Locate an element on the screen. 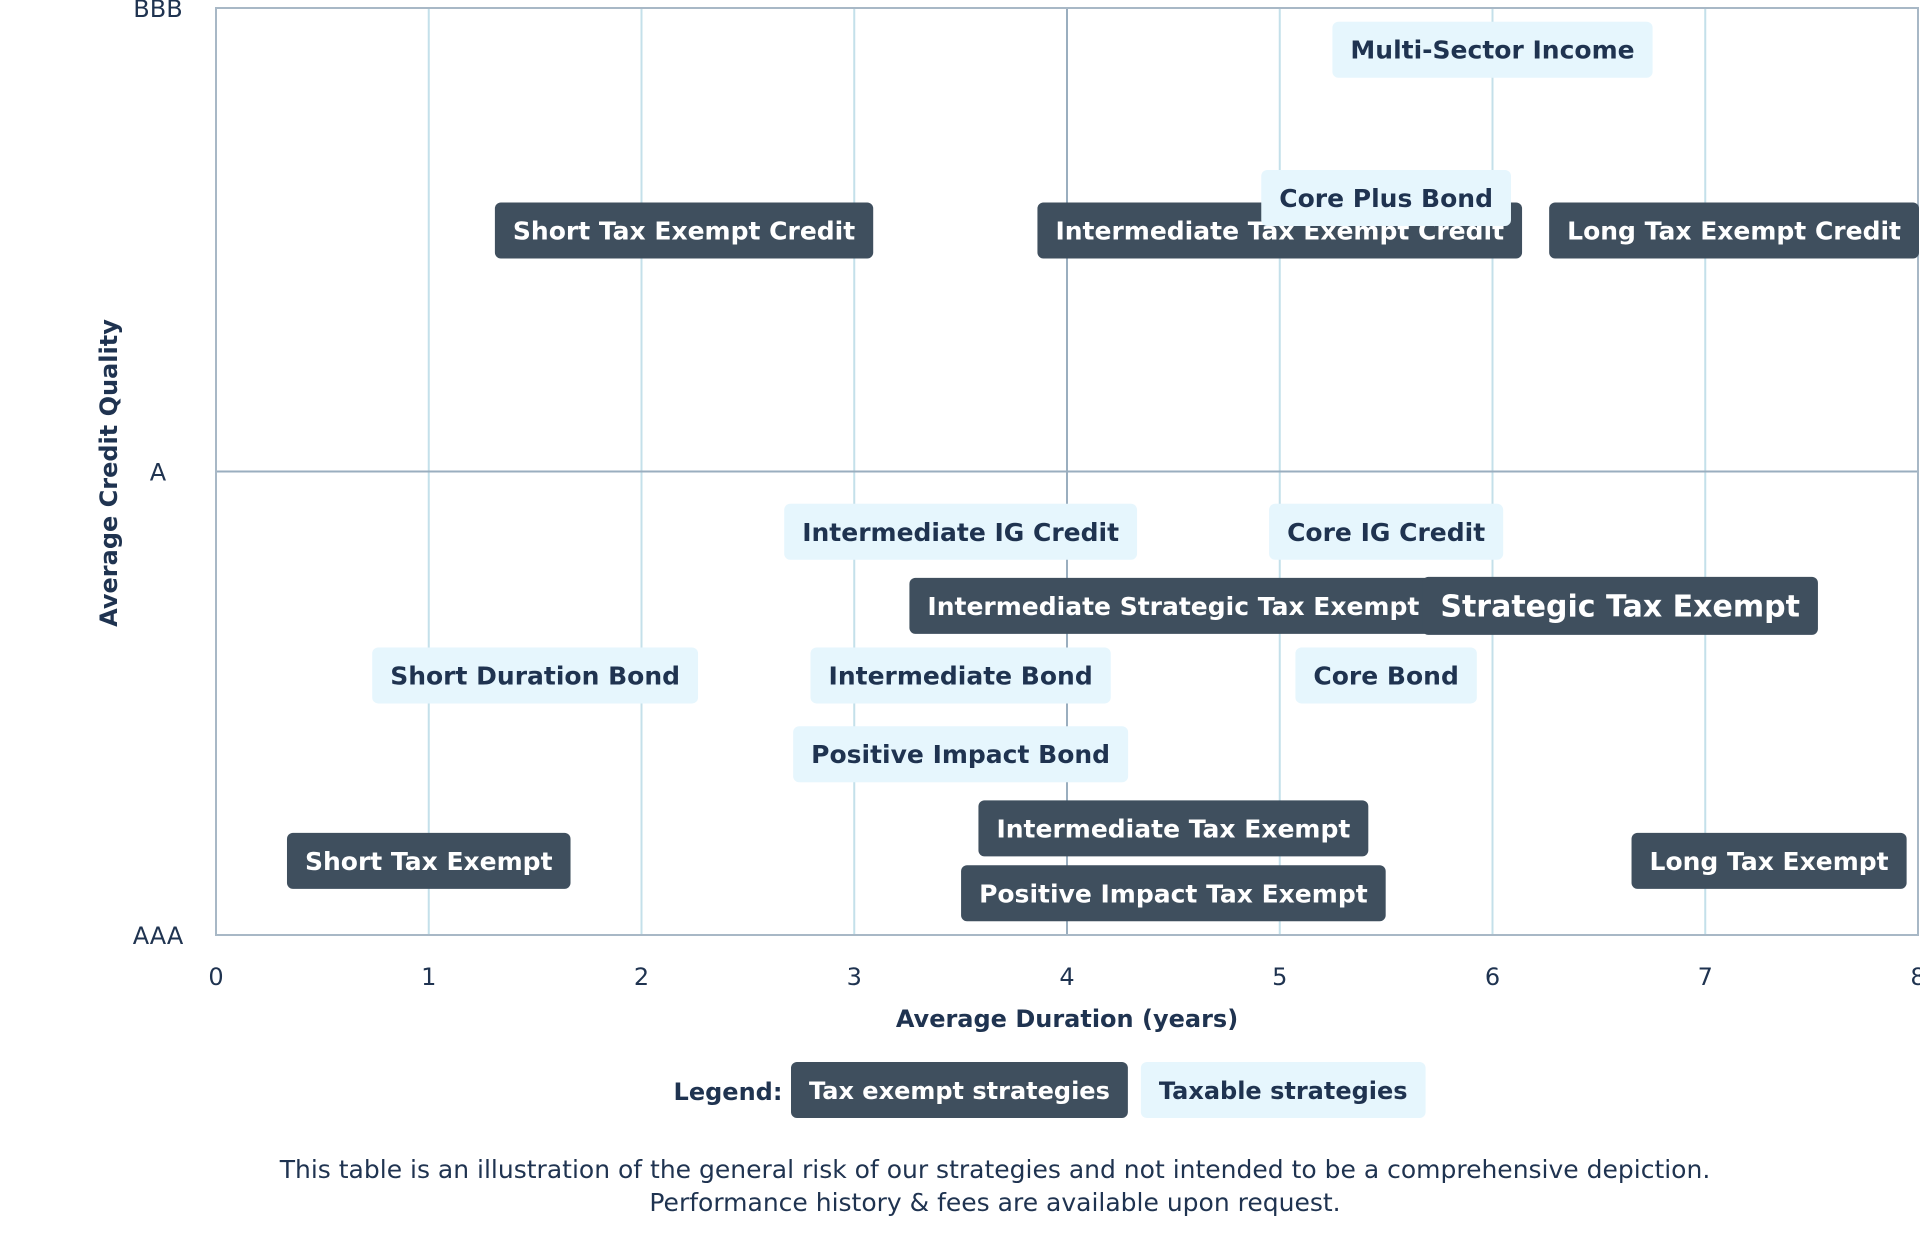  strategy-name: Short Duration Bond is located at coordinates (535, 675).